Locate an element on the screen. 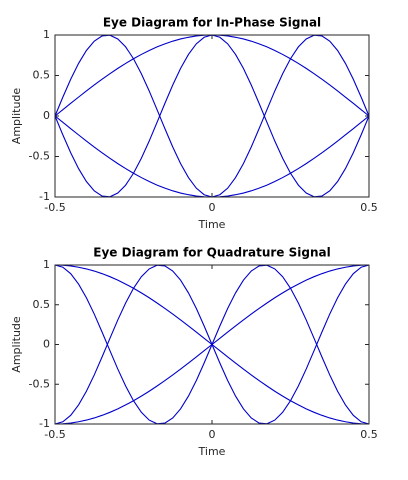  chart-title: Eye Diagram for In-Phase Signal is located at coordinates (212, 23).